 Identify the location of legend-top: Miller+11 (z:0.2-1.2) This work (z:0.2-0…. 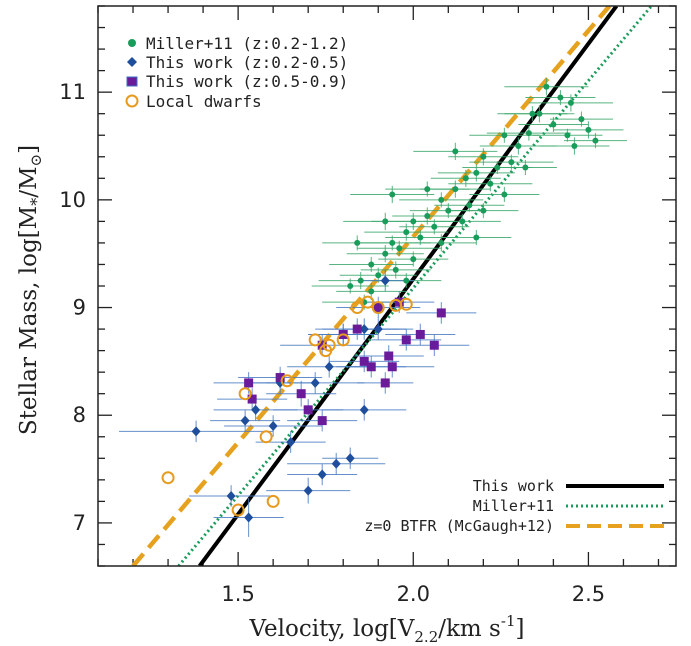
(236, 72).